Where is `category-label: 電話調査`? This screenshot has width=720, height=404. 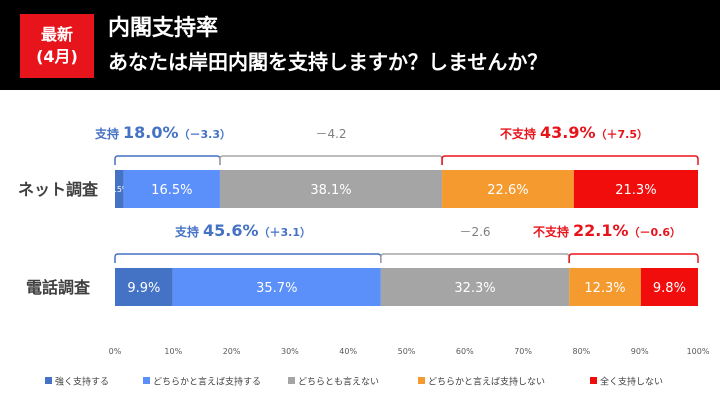 category-label: 電話調査 is located at coordinates (58, 287).